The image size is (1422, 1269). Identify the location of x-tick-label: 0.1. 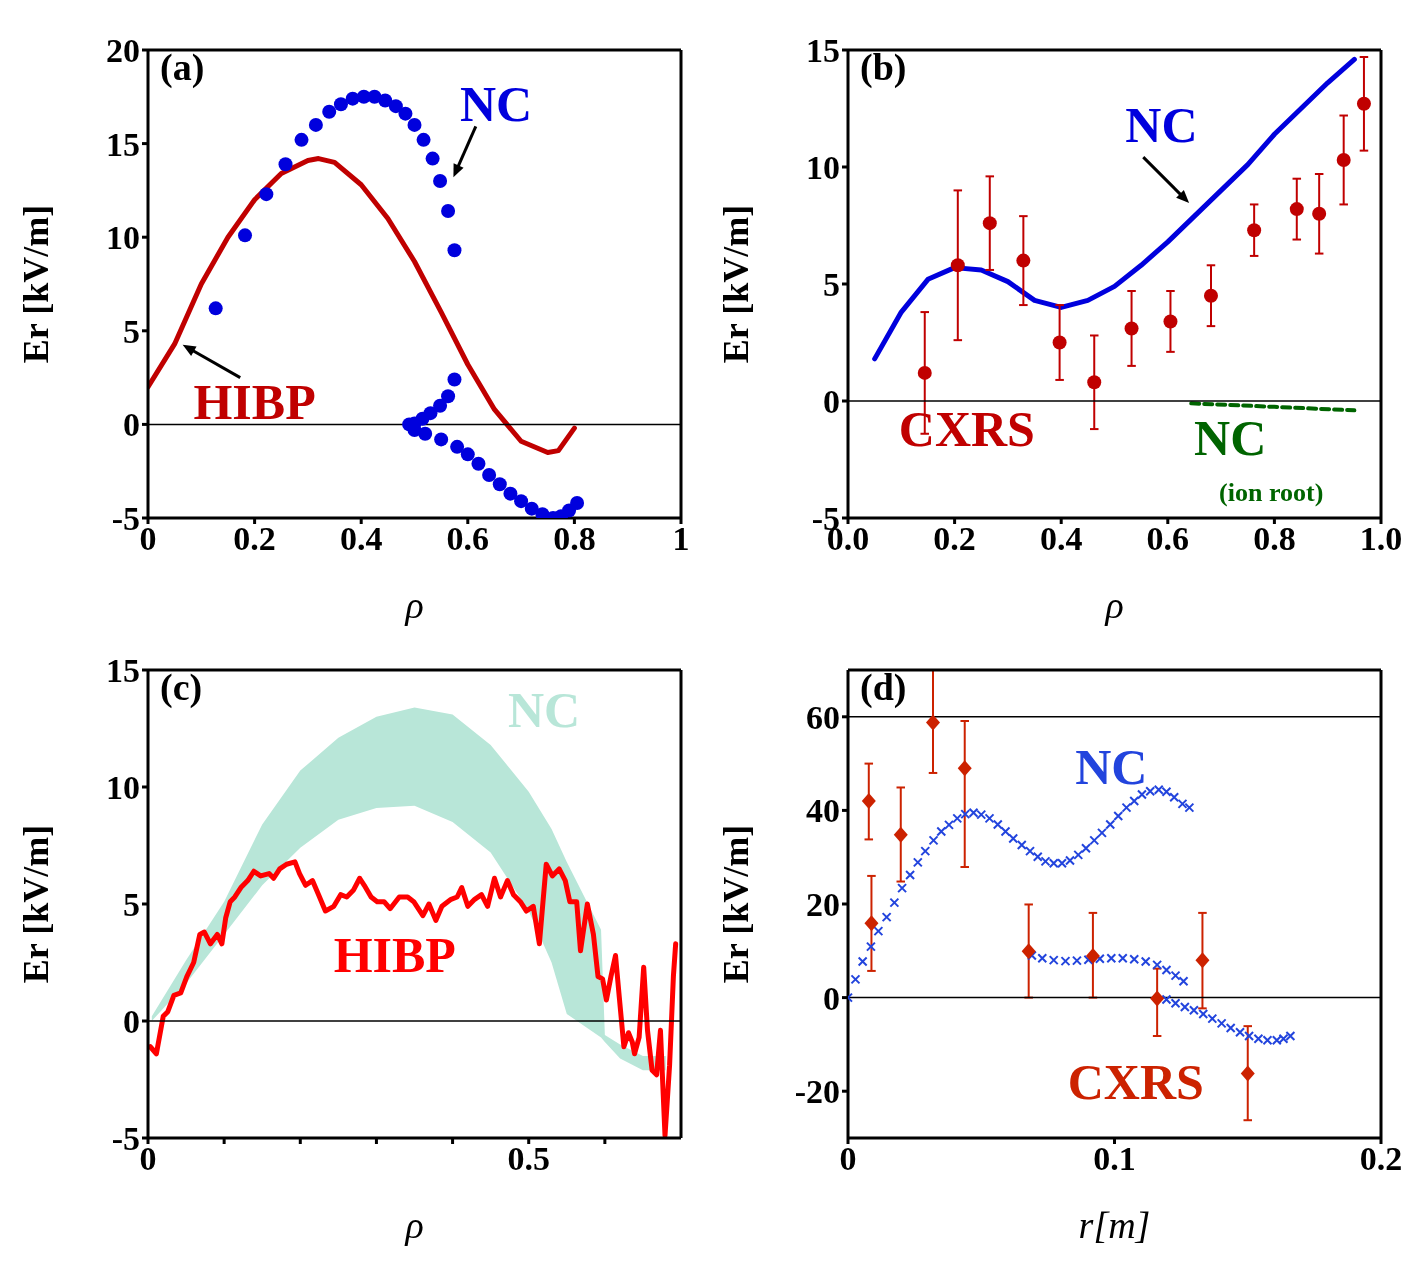
(1114, 1159).